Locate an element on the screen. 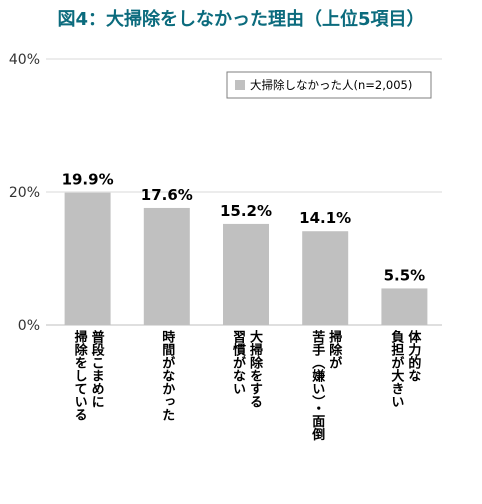 The image size is (482, 504). legend-box is located at coordinates (329, 85).